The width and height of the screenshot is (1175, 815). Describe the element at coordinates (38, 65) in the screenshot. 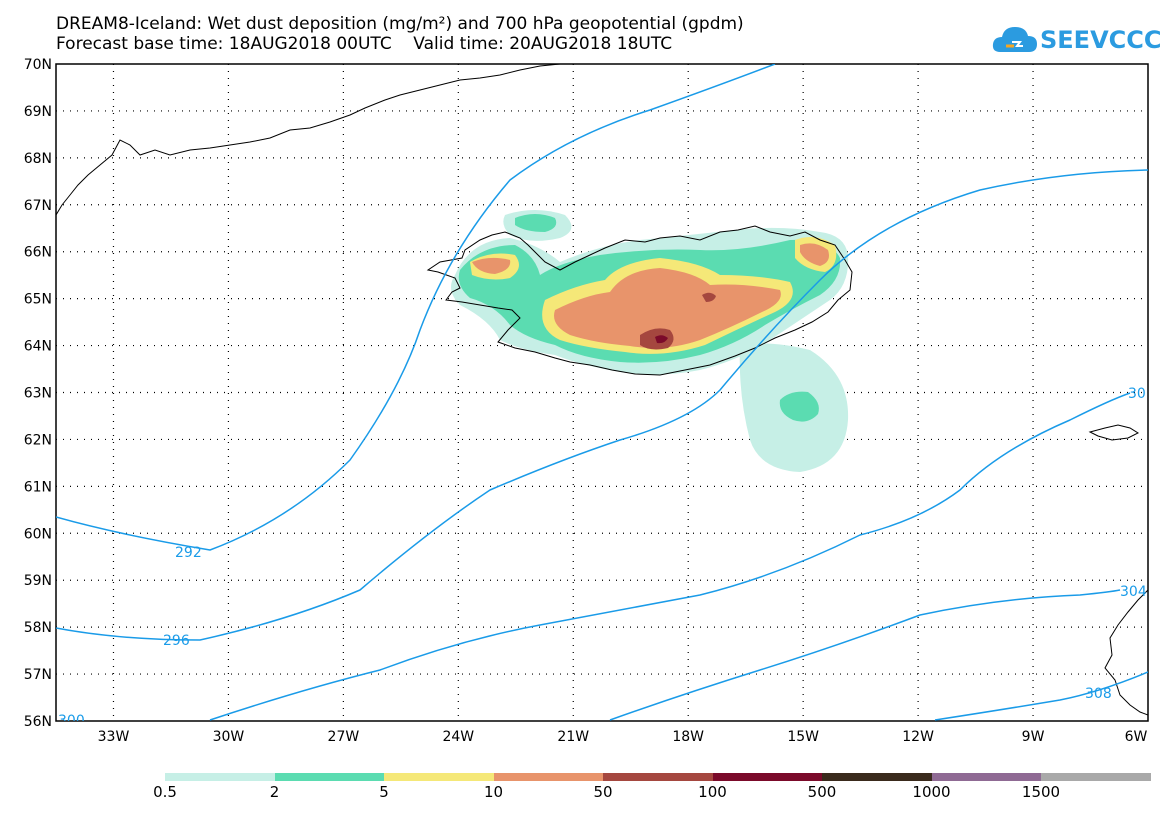

I see `lat-label: 70N` at that location.